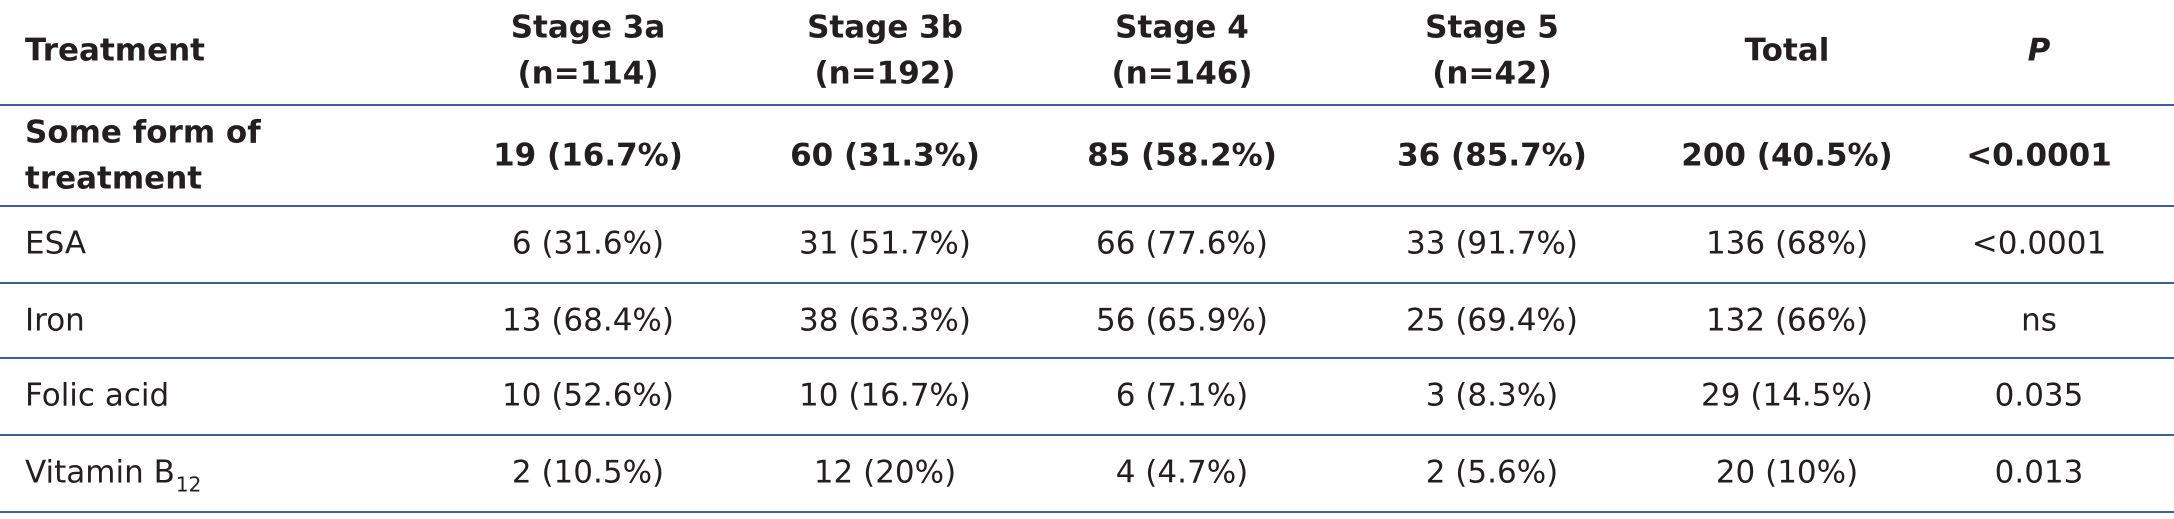  What do you see at coordinates (55, 321) in the screenshot?
I see `row-label: Iron` at bounding box center [55, 321].